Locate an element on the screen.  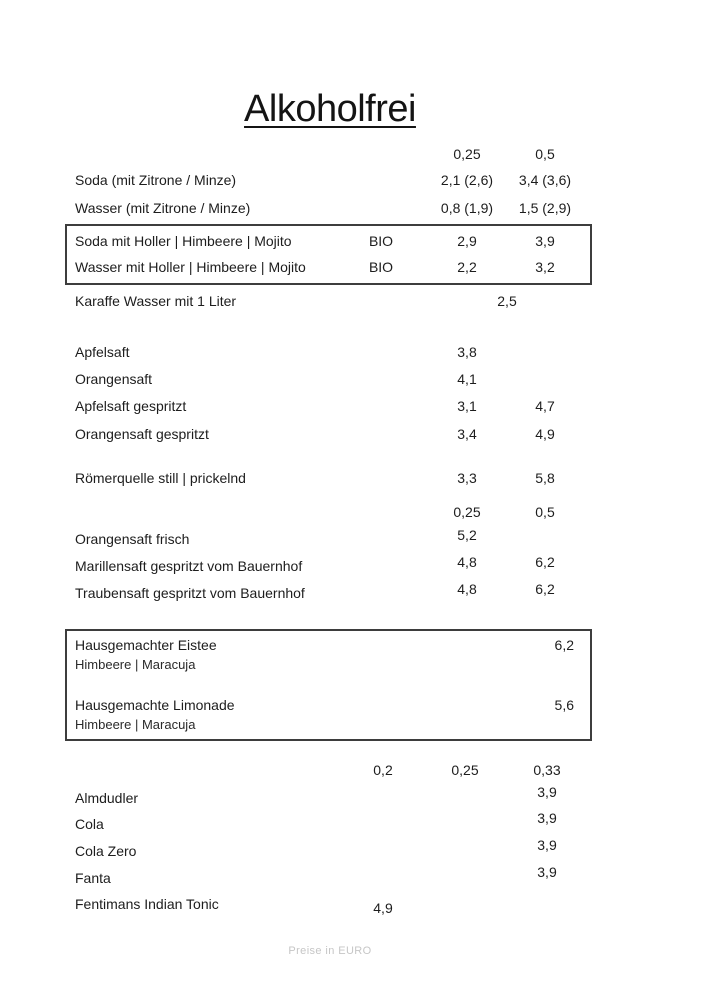
item-label: Cola Zero is located at coordinates (106, 851).